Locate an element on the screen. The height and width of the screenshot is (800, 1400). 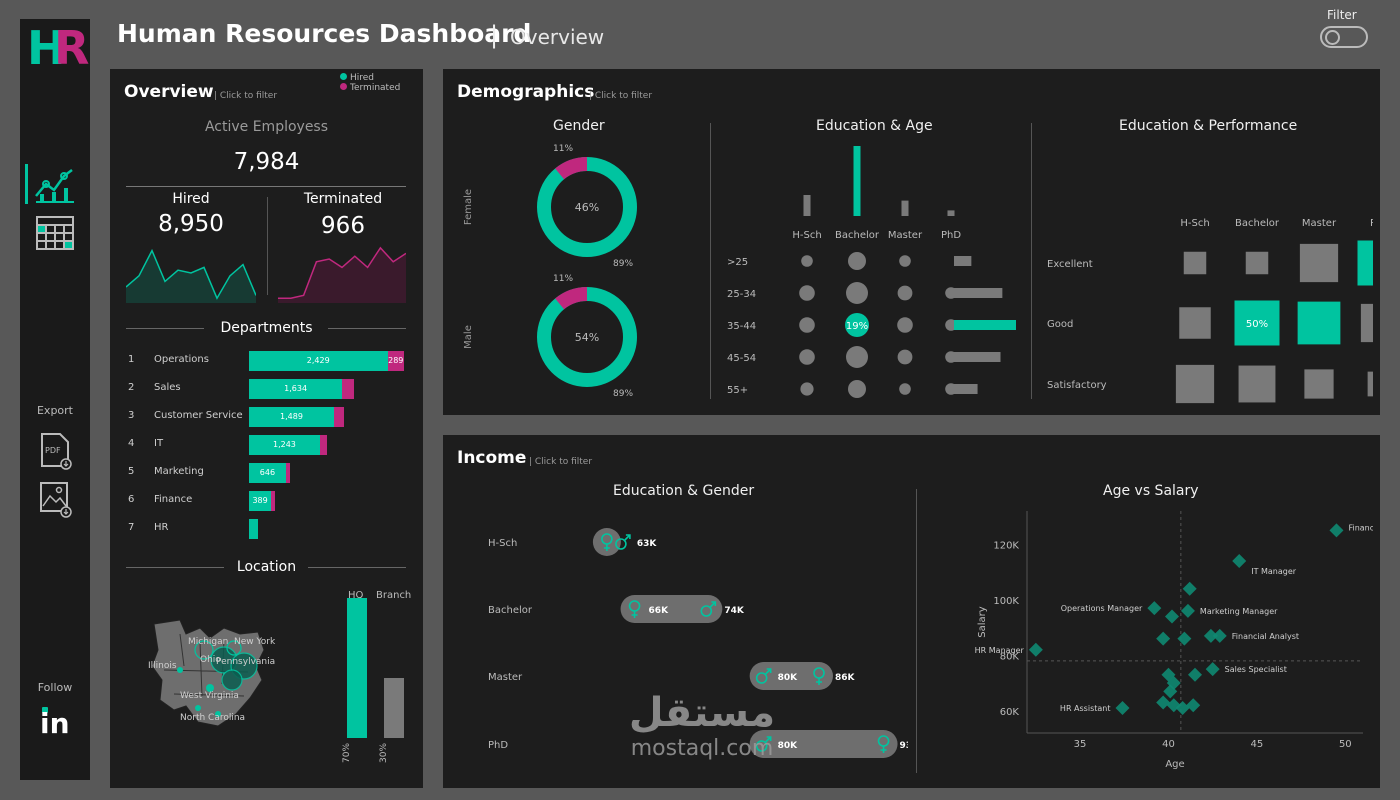
department-rank: 2 is located at coordinates (131, 387).